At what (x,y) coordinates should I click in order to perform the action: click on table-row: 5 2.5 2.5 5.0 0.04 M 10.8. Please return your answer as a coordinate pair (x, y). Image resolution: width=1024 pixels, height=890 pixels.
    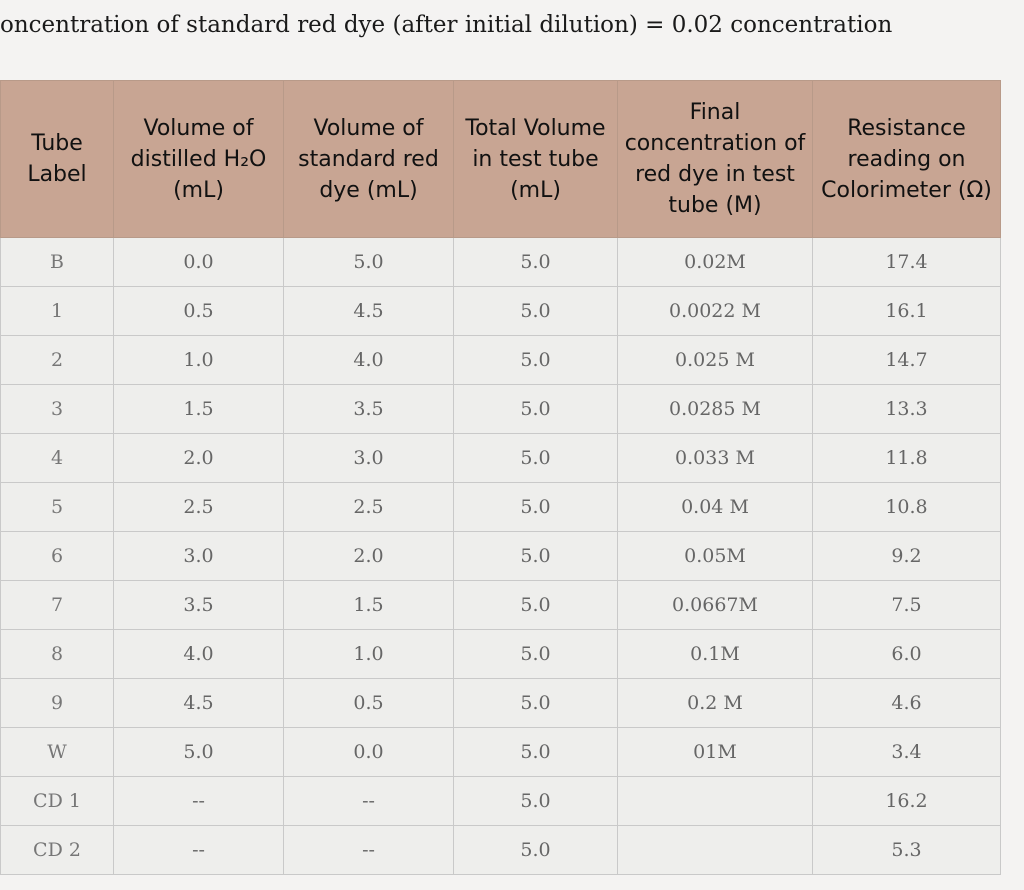
    Looking at the image, I should click on (500, 507).